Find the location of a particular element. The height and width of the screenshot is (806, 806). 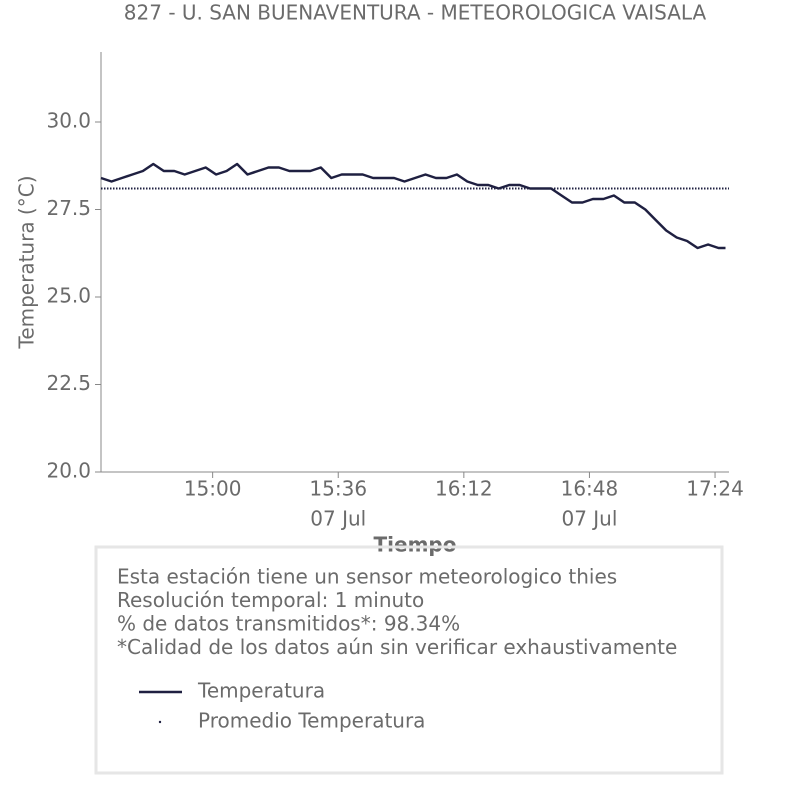

y-tick-label: 25.0 is located at coordinates (68, 296).